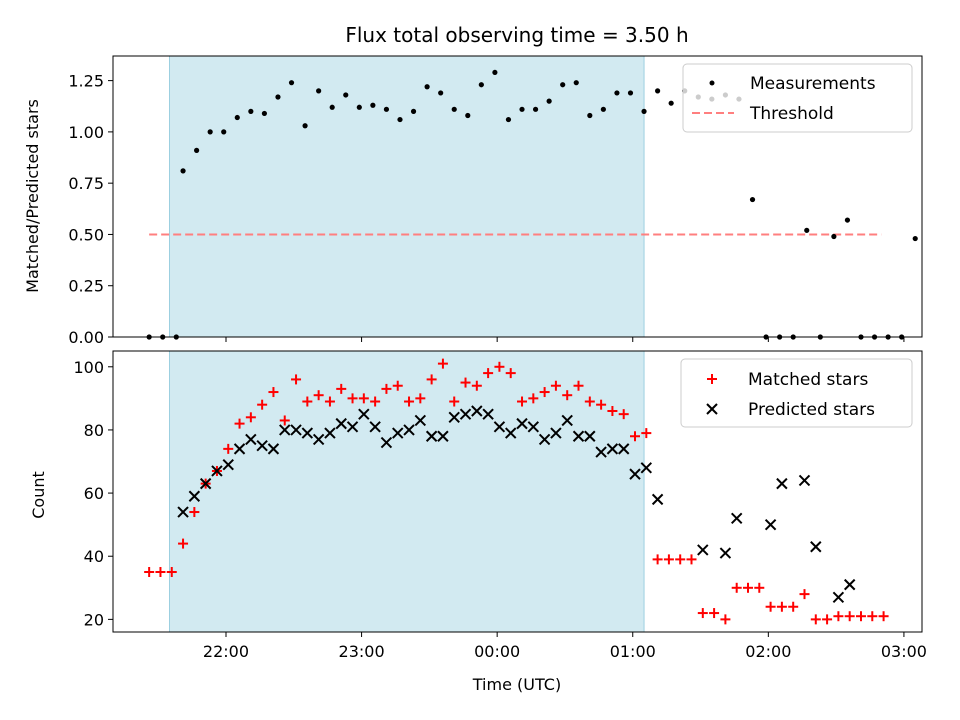 The width and height of the screenshot is (960, 720). What do you see at coordinates (904, 651) in the screenshot?
I see `x-tick-label: 03:00` at bounding box center [904, 651].